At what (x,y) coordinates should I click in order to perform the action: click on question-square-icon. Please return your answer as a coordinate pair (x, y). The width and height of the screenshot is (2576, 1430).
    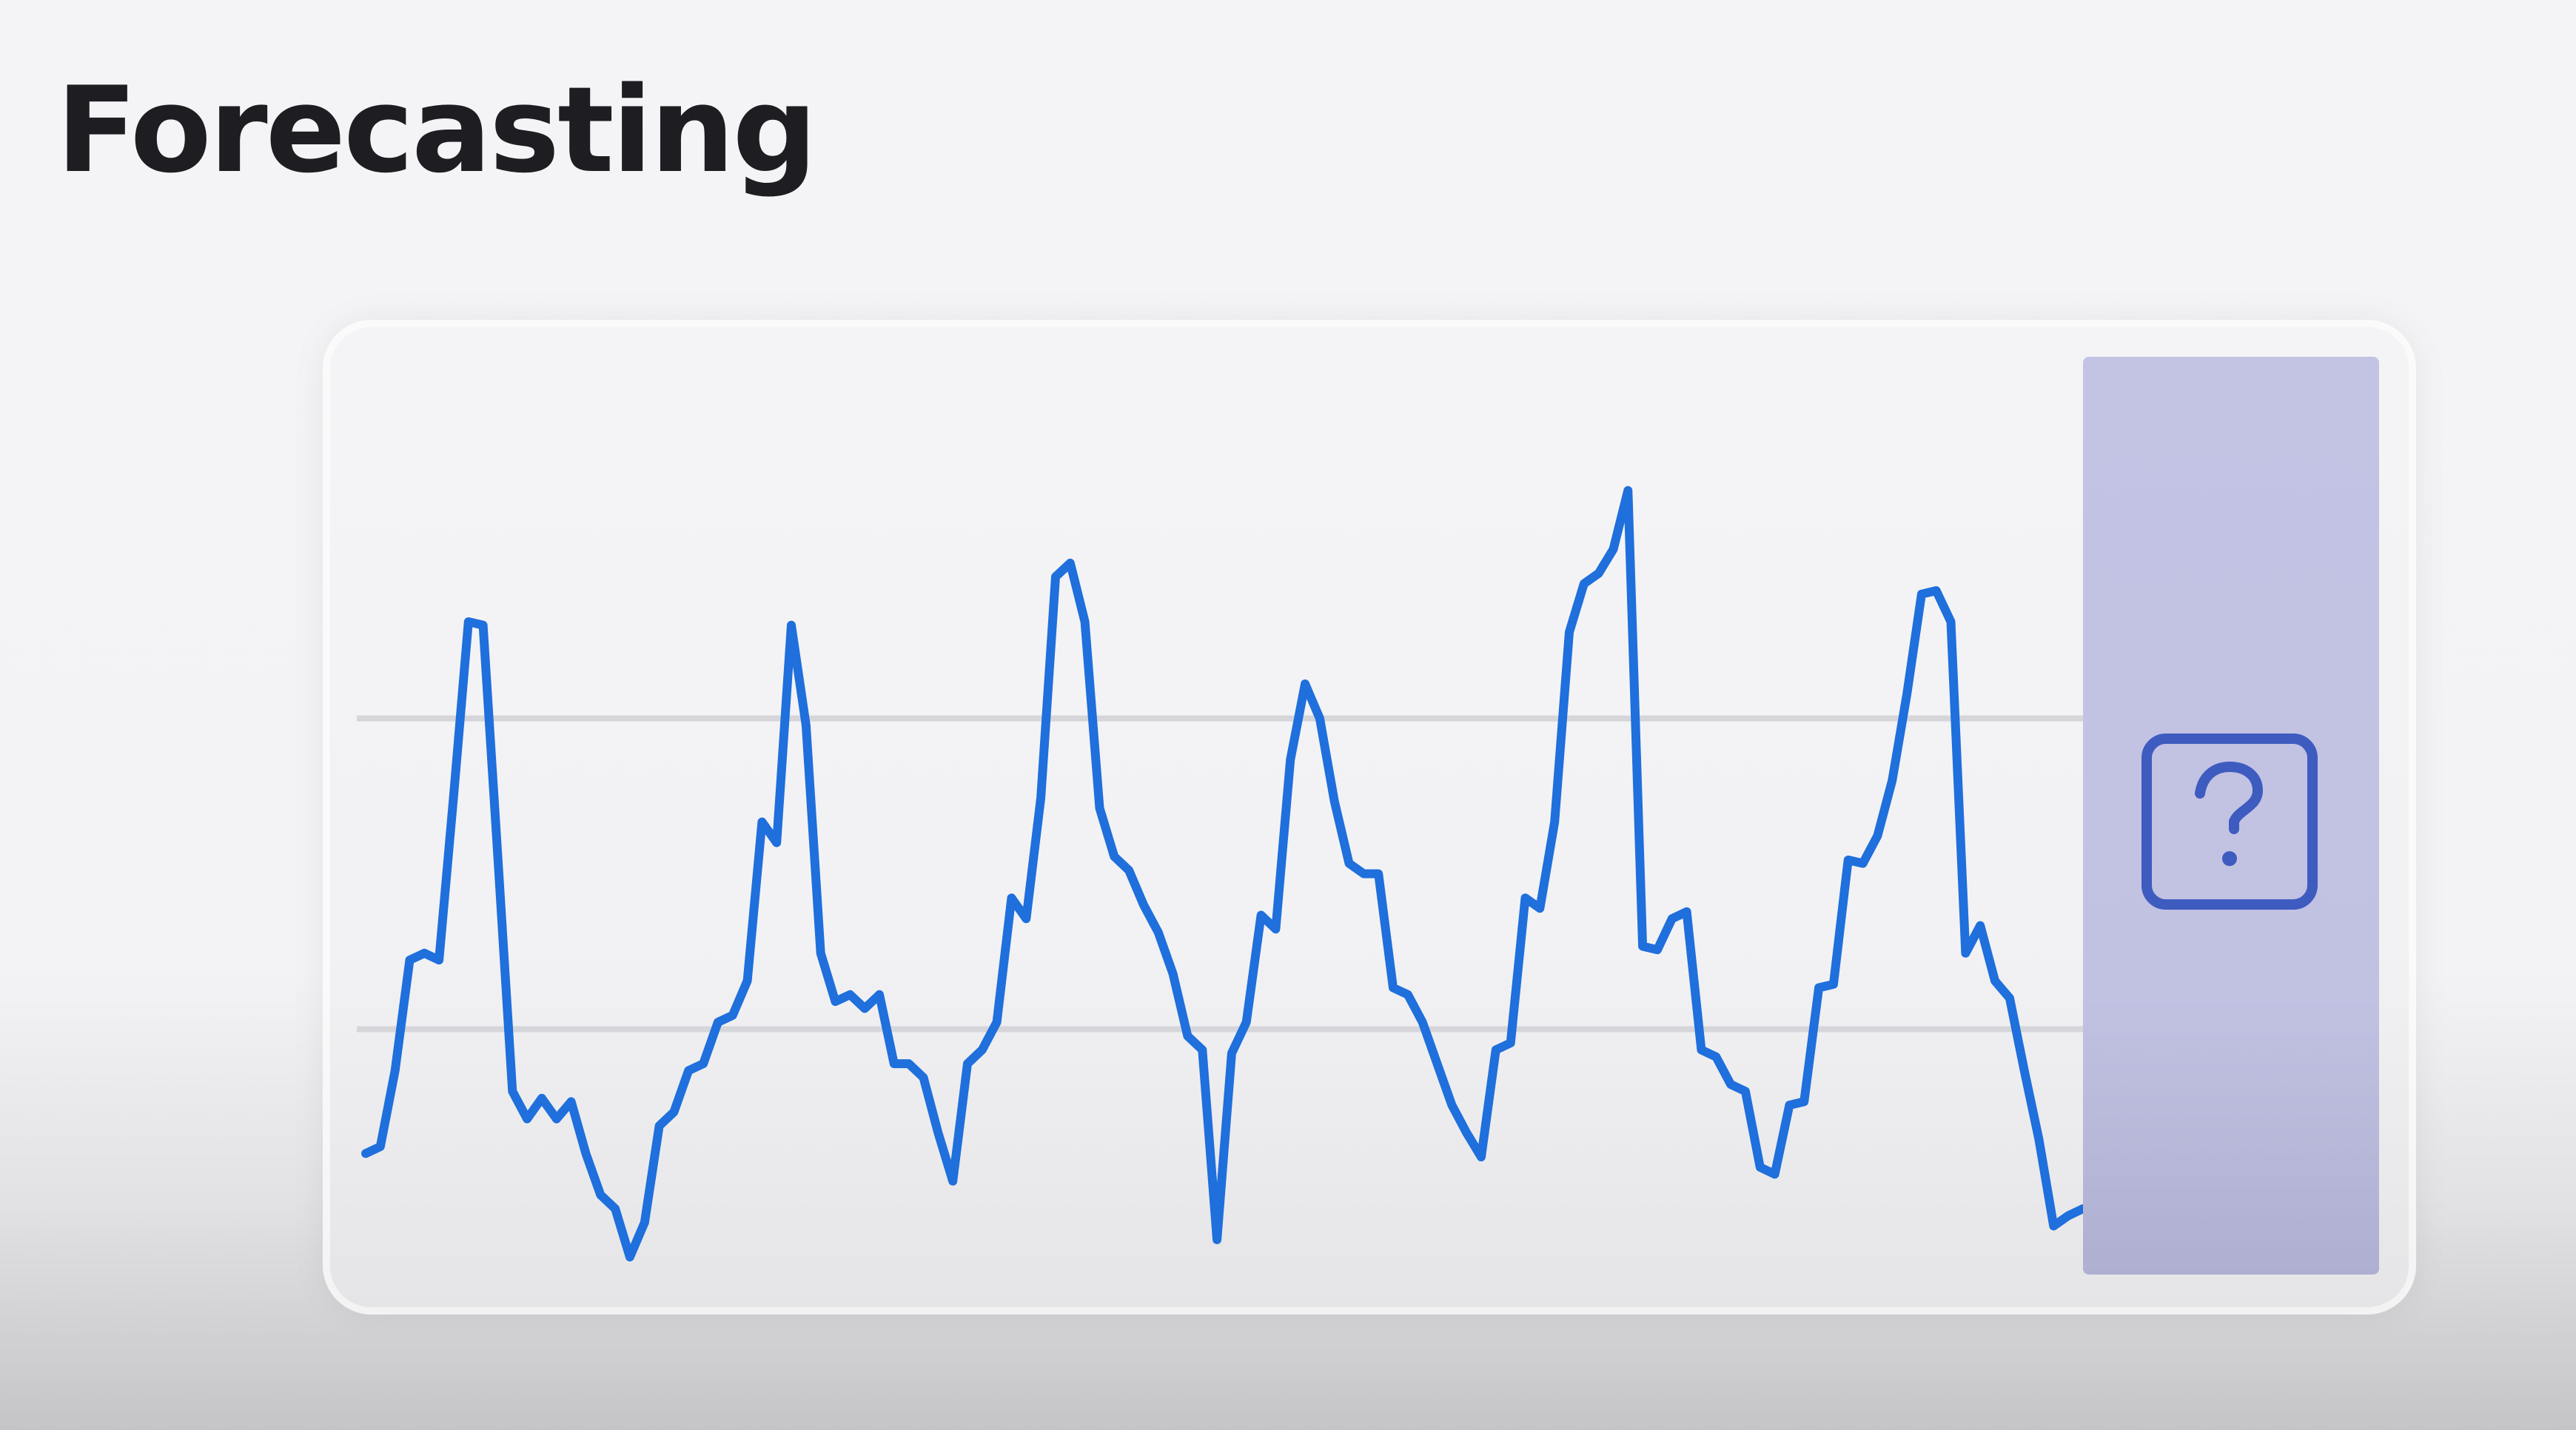
    Looking at the image, I should click on (2229, 822).